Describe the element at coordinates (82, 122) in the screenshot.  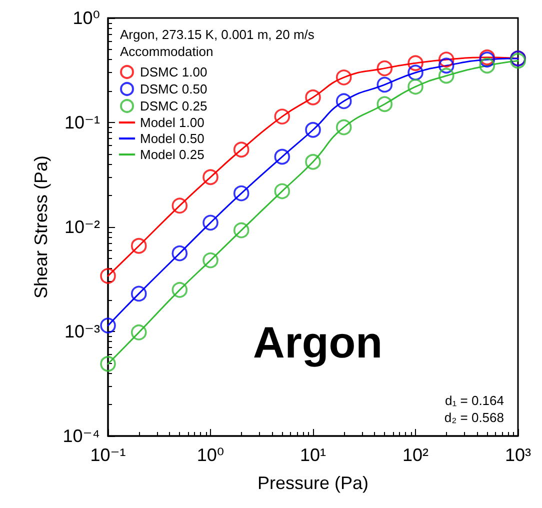
I see `y-tick-label: 10⁻¹` at that location.